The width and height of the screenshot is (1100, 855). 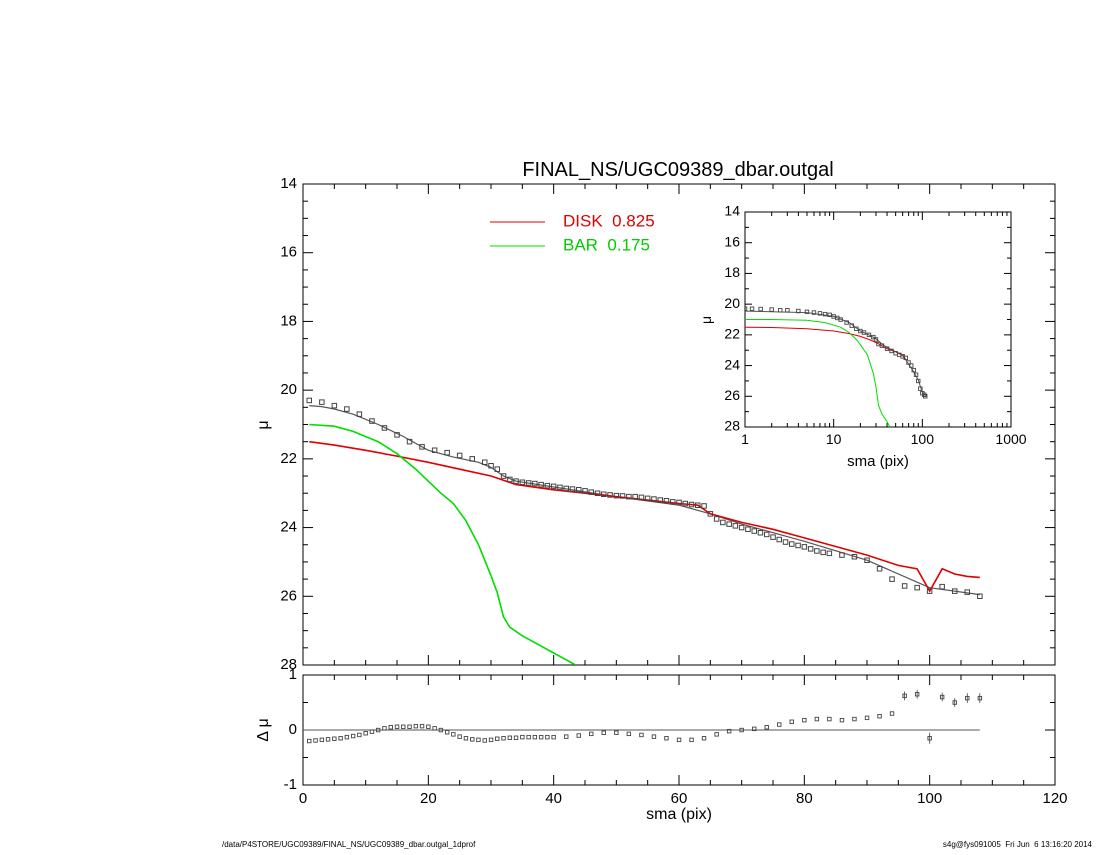 I want to click on residual-x-tick-label: 40, so click(x=553, y=798).